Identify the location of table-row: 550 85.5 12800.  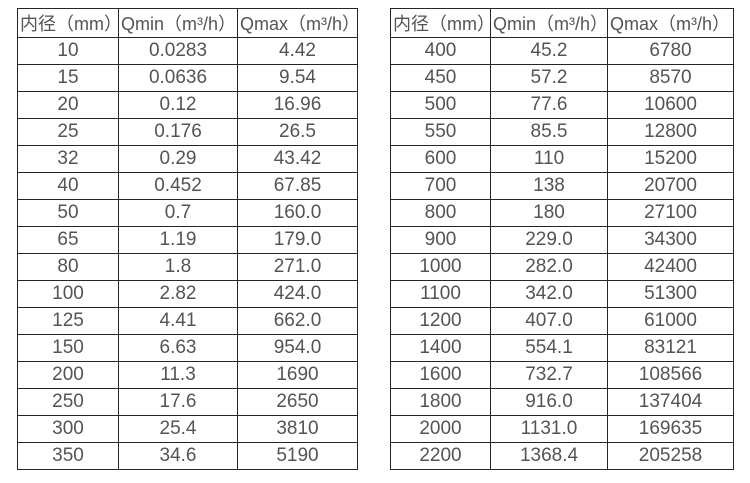
(562, 132).